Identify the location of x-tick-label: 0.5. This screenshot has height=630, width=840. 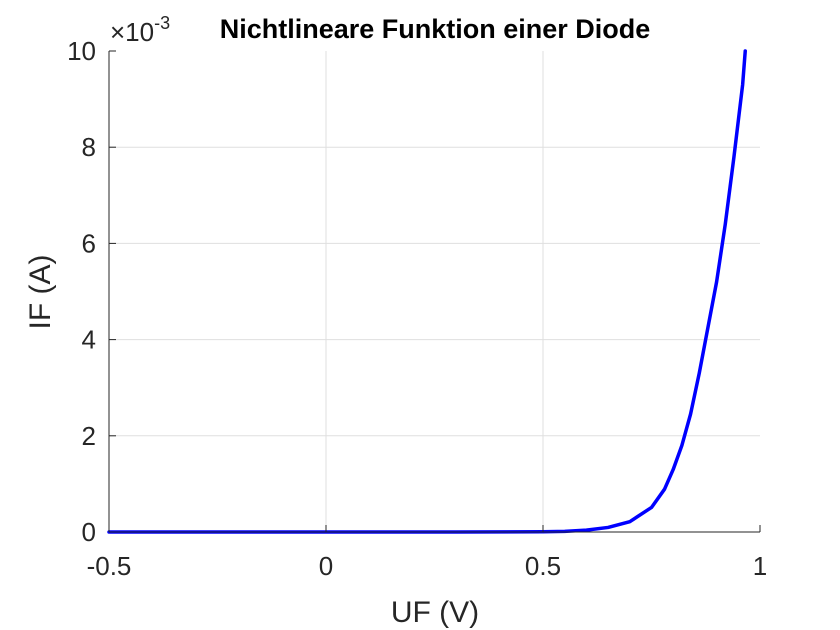
(543, 566).